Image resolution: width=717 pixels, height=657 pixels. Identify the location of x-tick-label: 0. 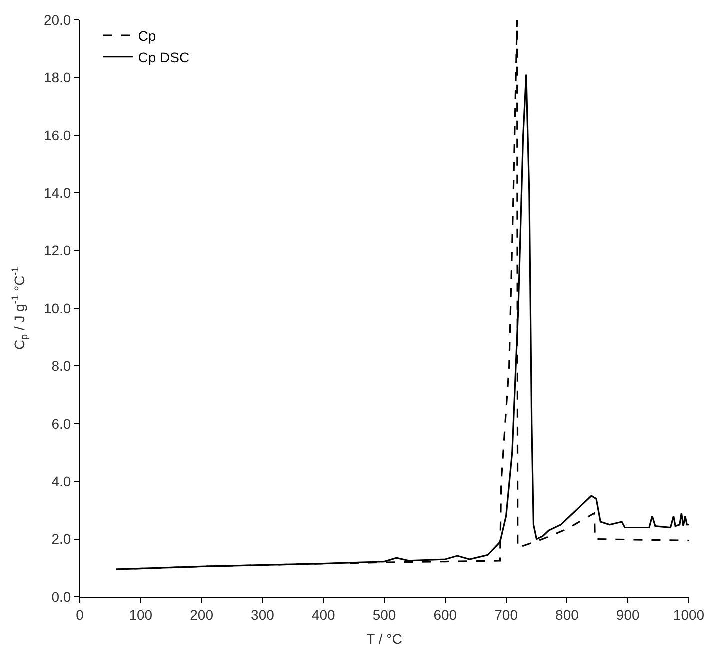
(80, 614).